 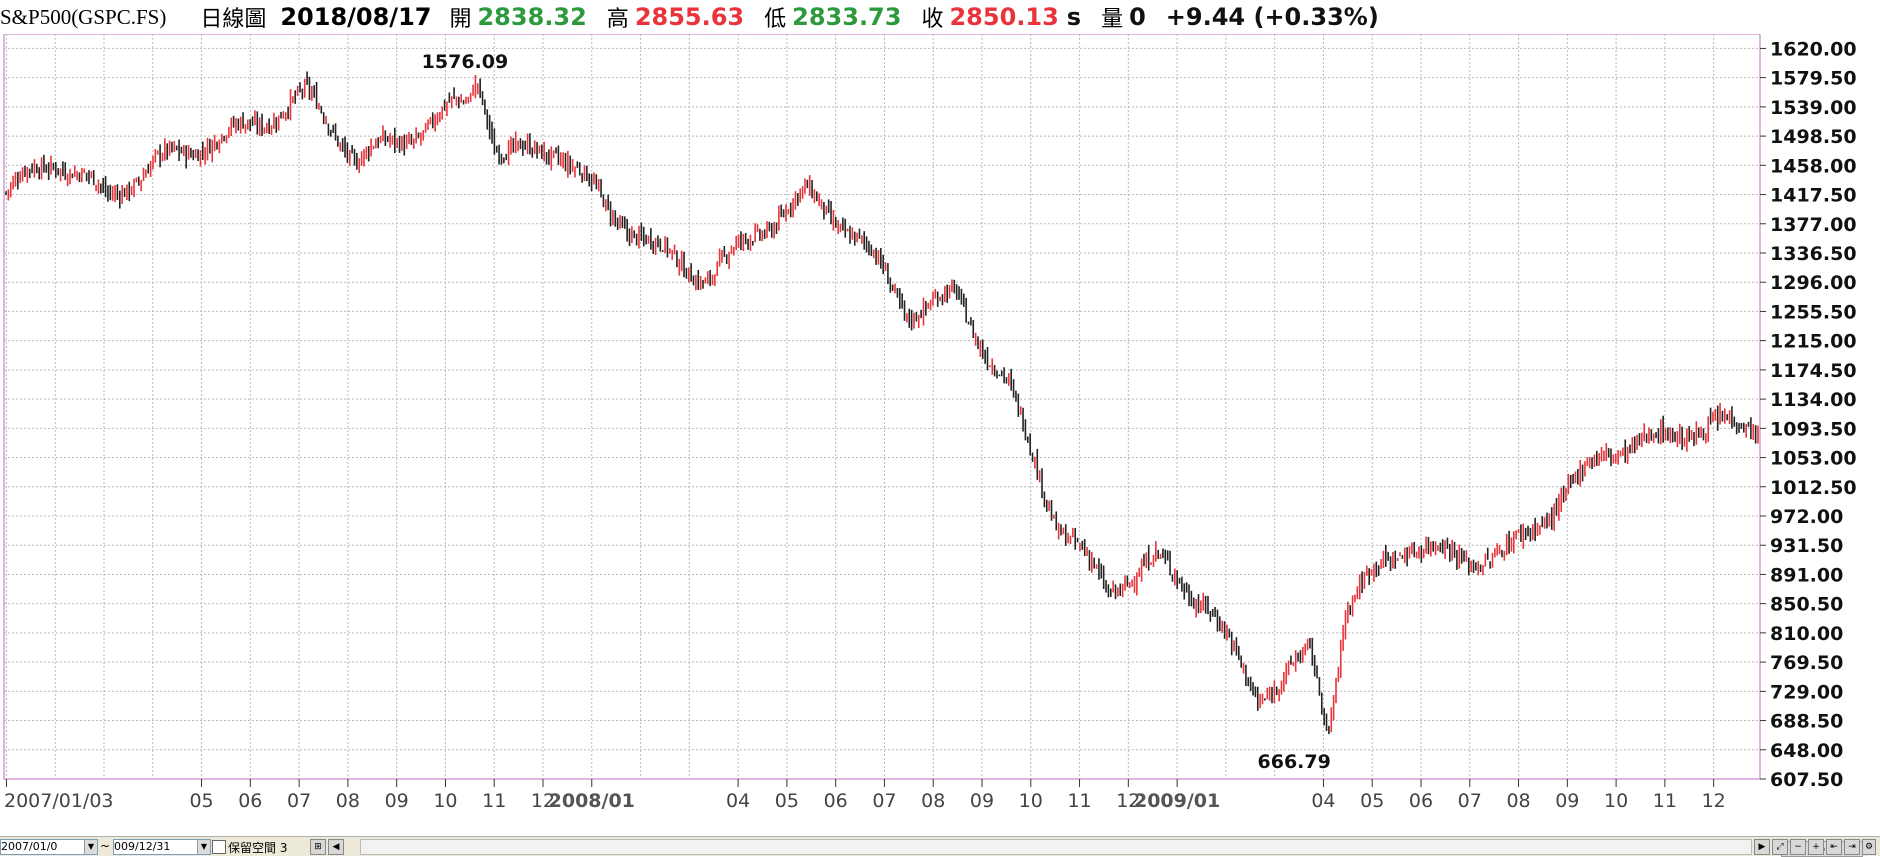 What do you see at coordinates (689, 17) in the screenshot?
I see `high-value: 2855.63` at bounding box center [689, 17].